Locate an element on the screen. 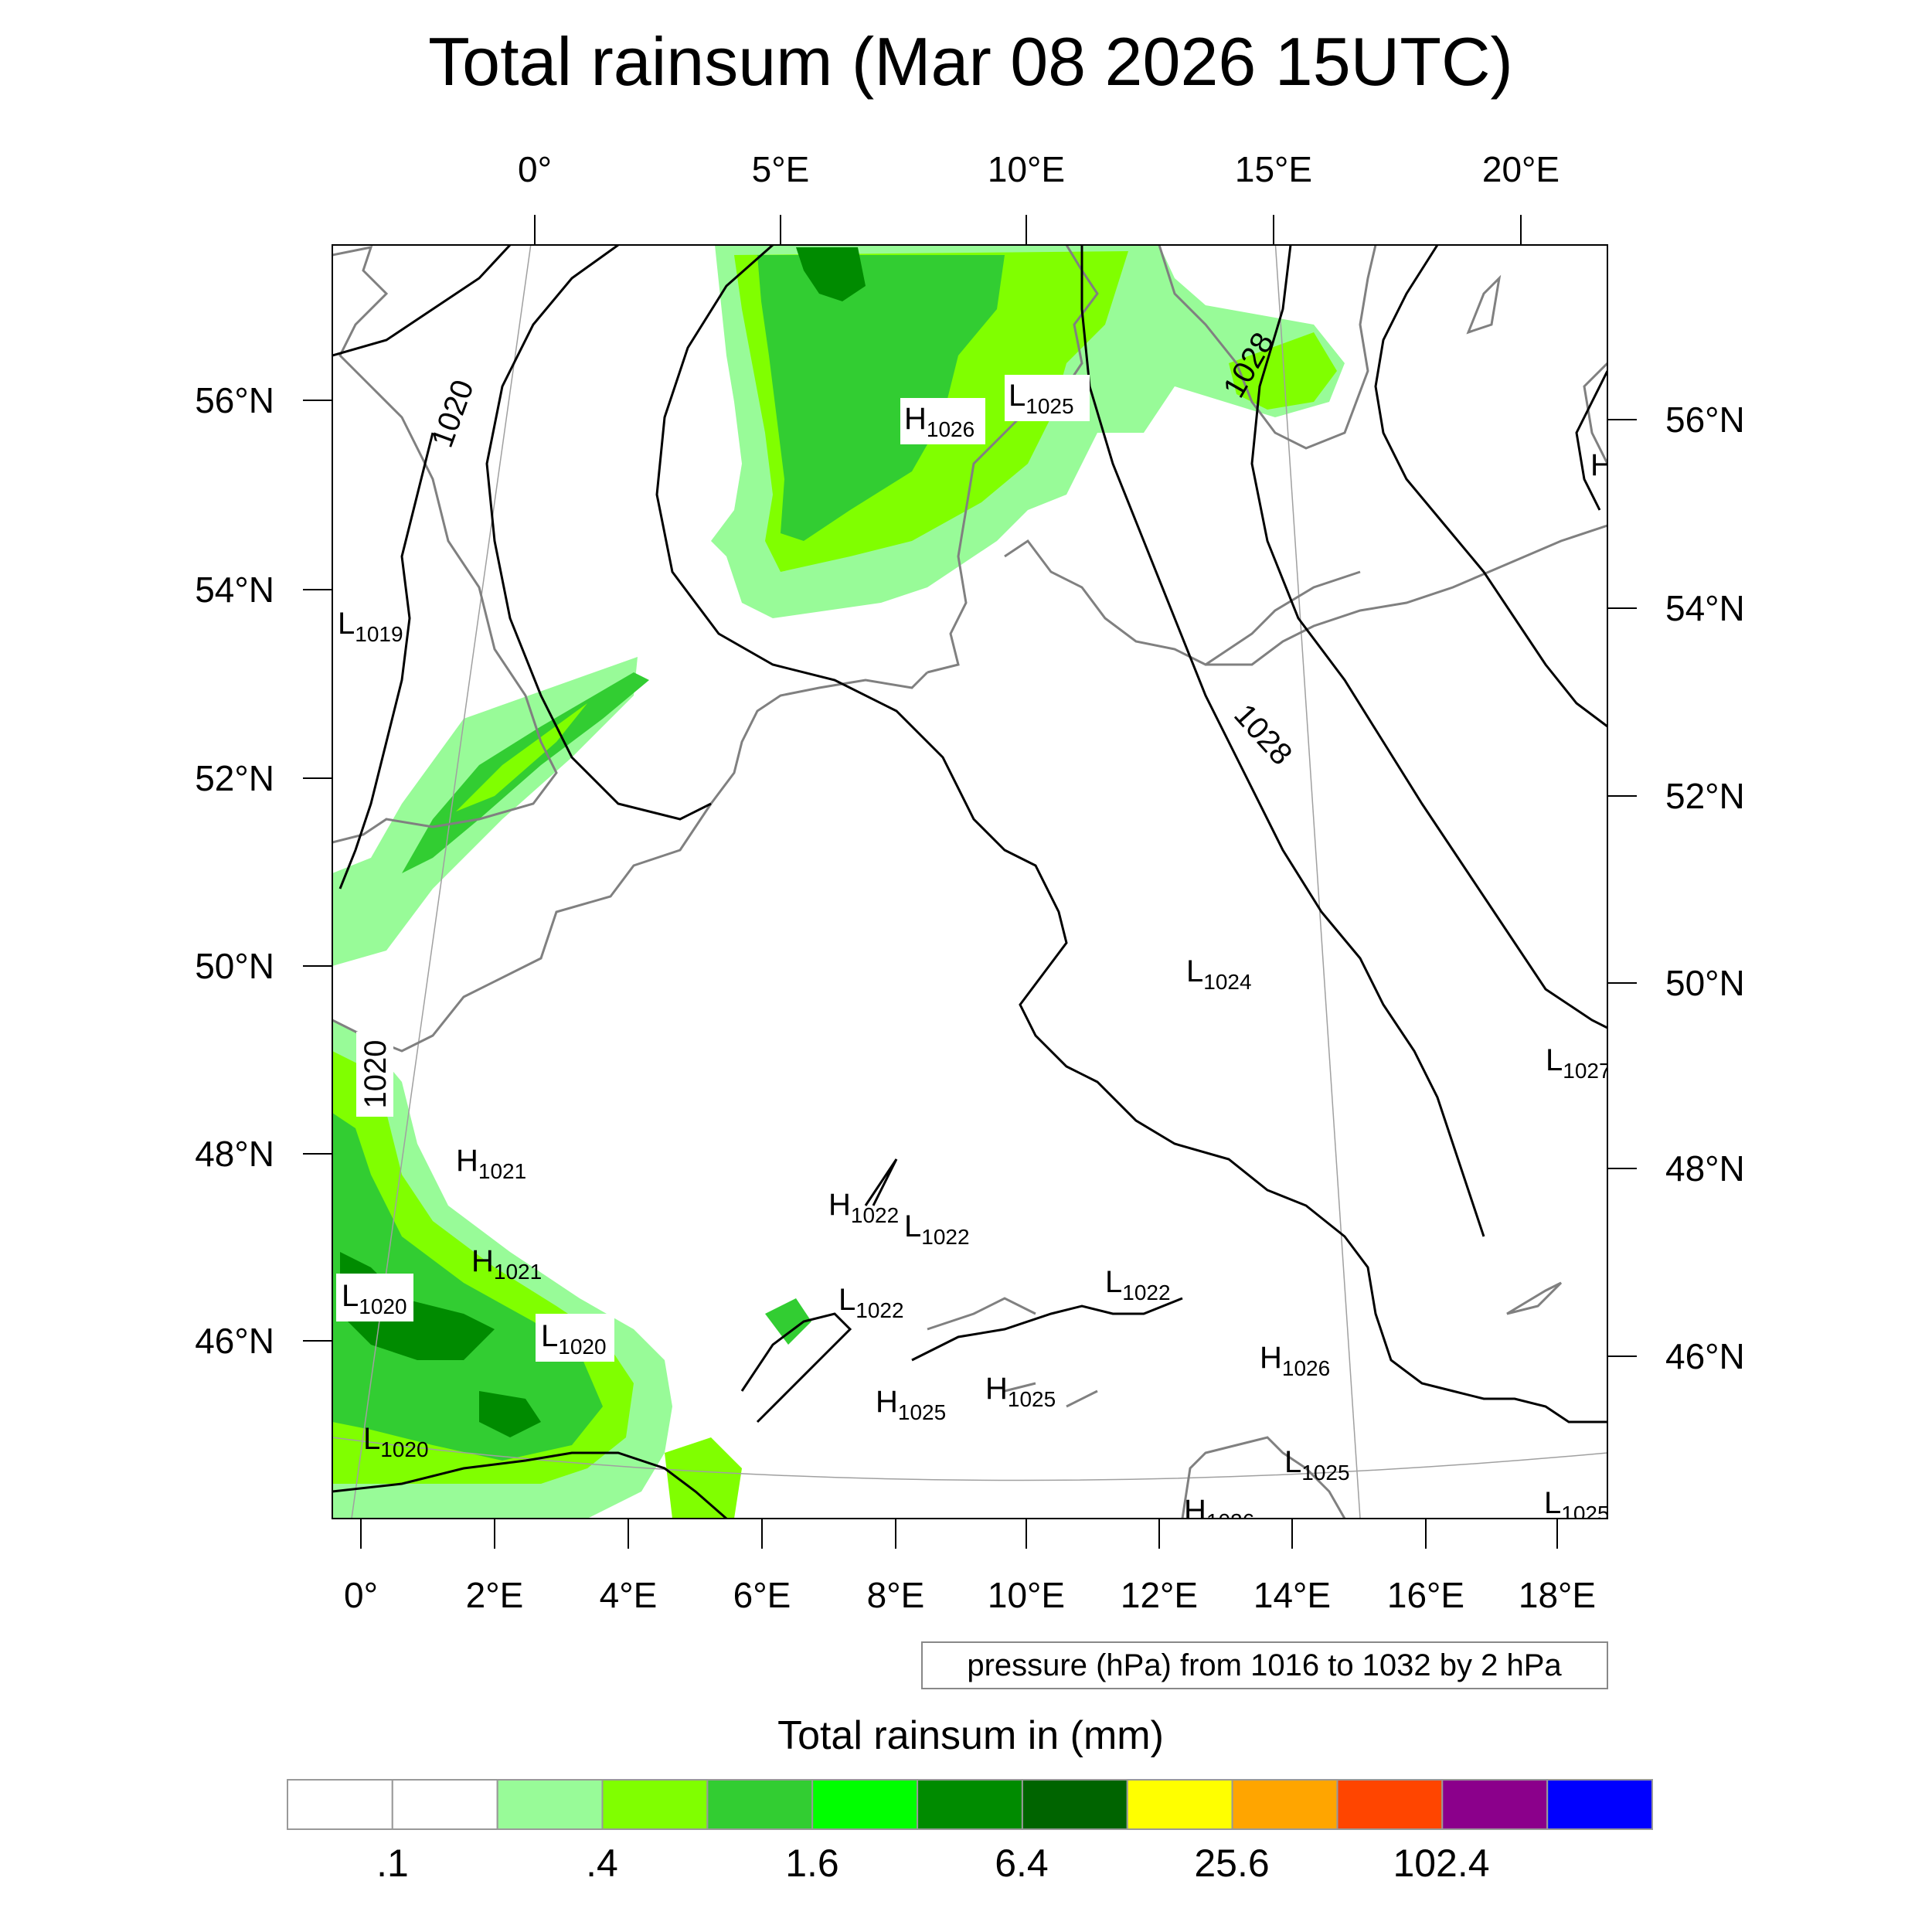  pressure-center: H1026 is located at coordinates (942, 421).